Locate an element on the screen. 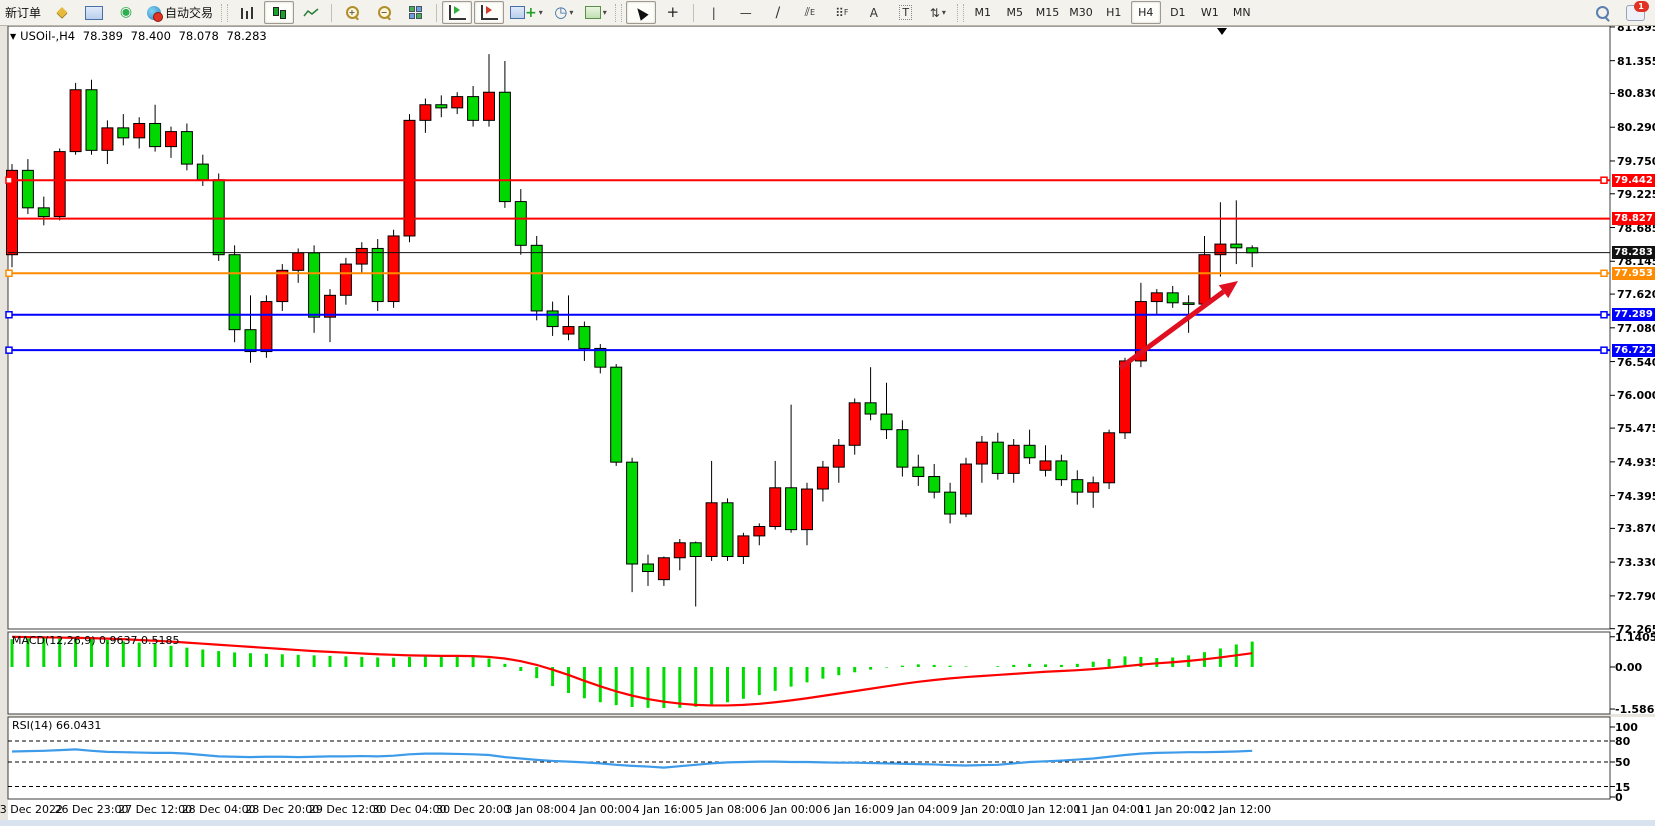 The height and width of the screenshot is (826, 1655). vertical-line-button: | is located at coordinates (714, 12).